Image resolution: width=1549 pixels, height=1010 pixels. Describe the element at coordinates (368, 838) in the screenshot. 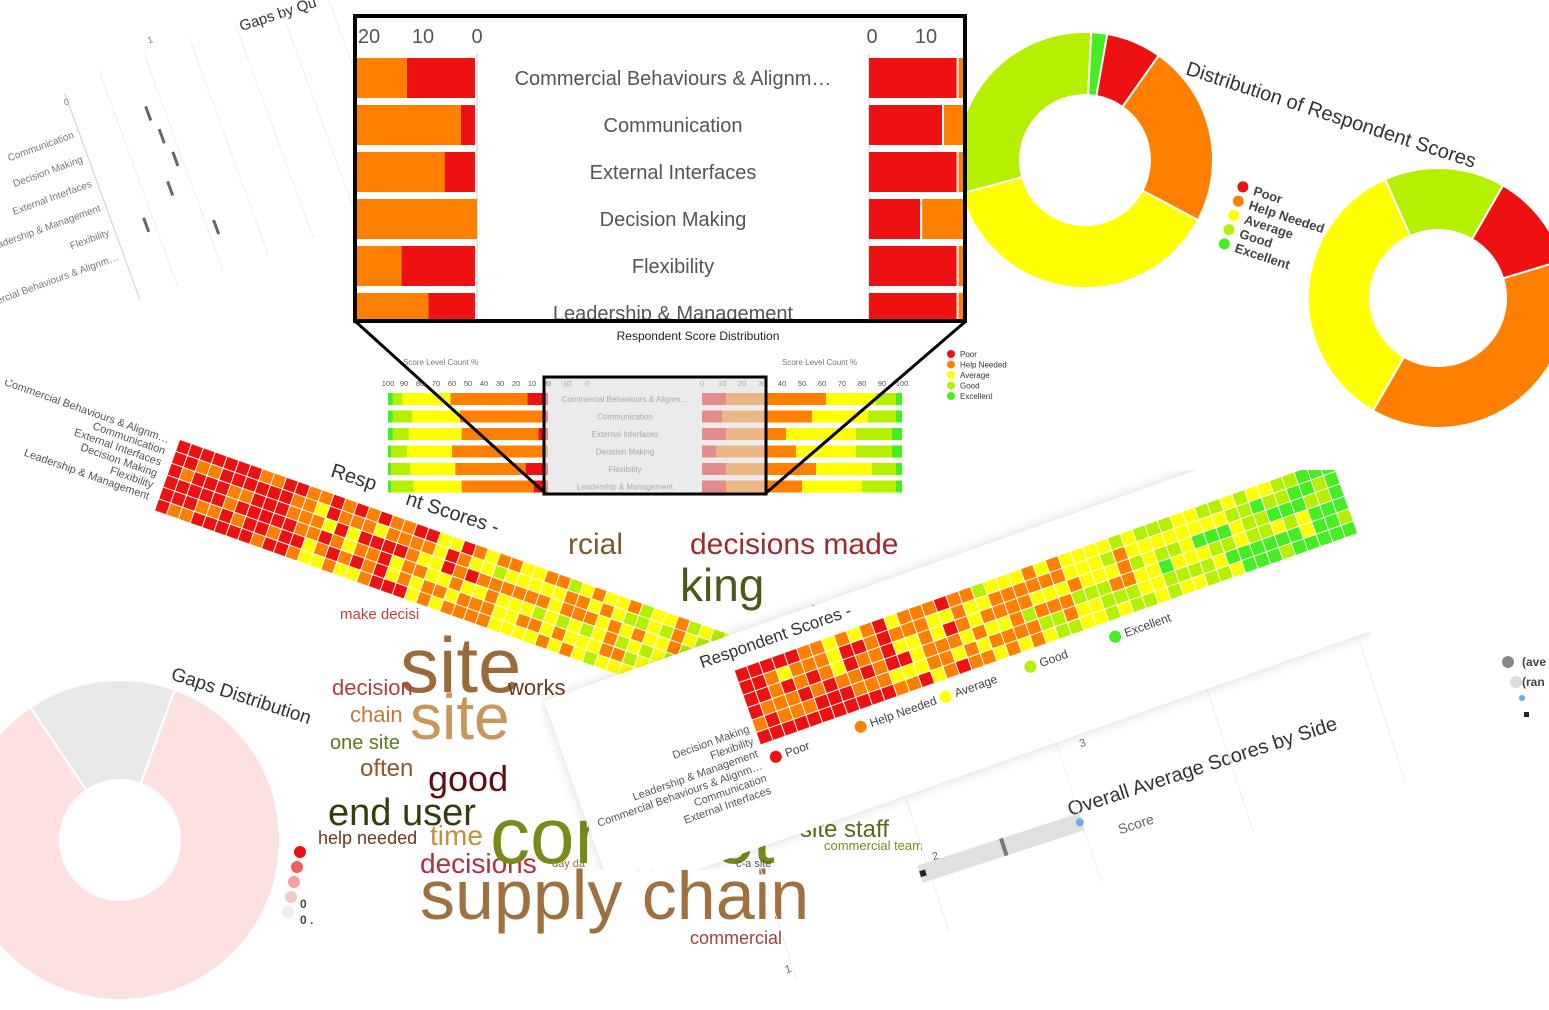

I see `word-cloud-word: help needed` at that location.